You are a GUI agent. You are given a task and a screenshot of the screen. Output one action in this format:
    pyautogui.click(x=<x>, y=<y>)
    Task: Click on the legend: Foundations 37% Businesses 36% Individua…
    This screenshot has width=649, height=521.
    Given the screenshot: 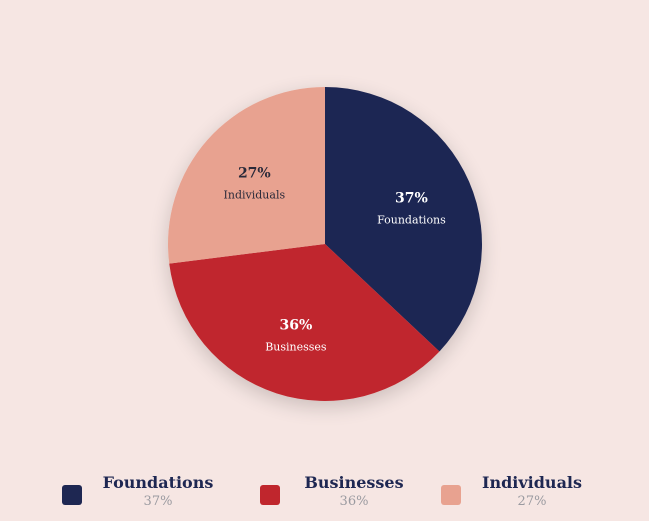 What is the action you would take?
    pyautogui.click(x=324, y=493)
    